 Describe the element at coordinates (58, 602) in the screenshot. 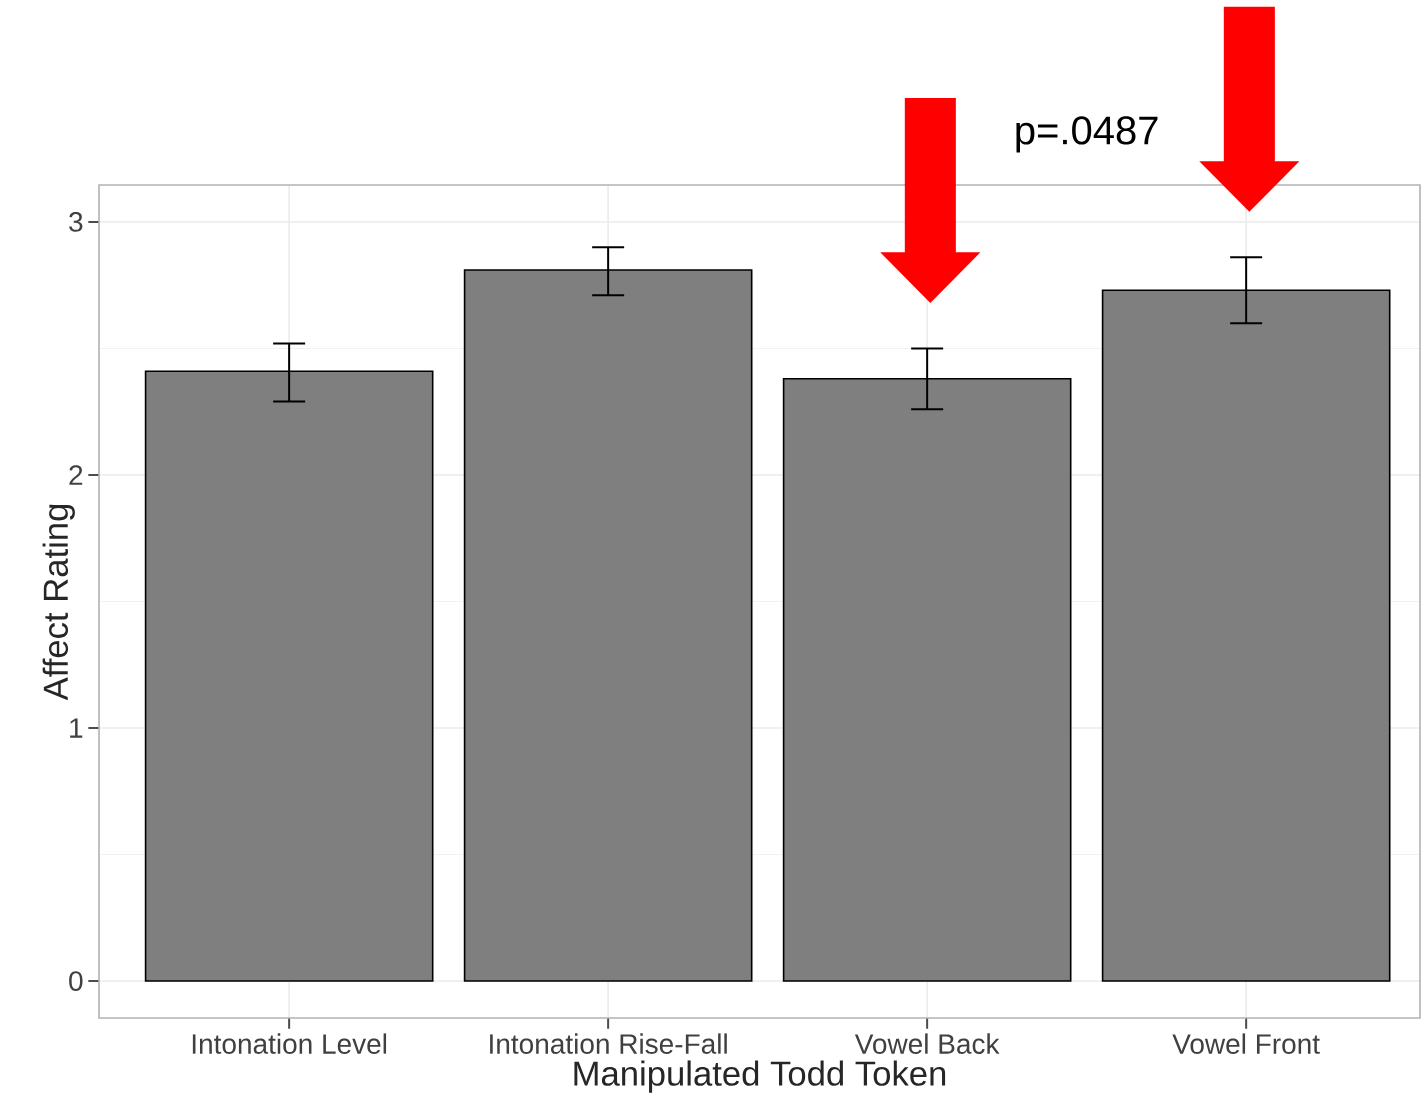

I see `y-axis-title: Affect Rating` at that location.